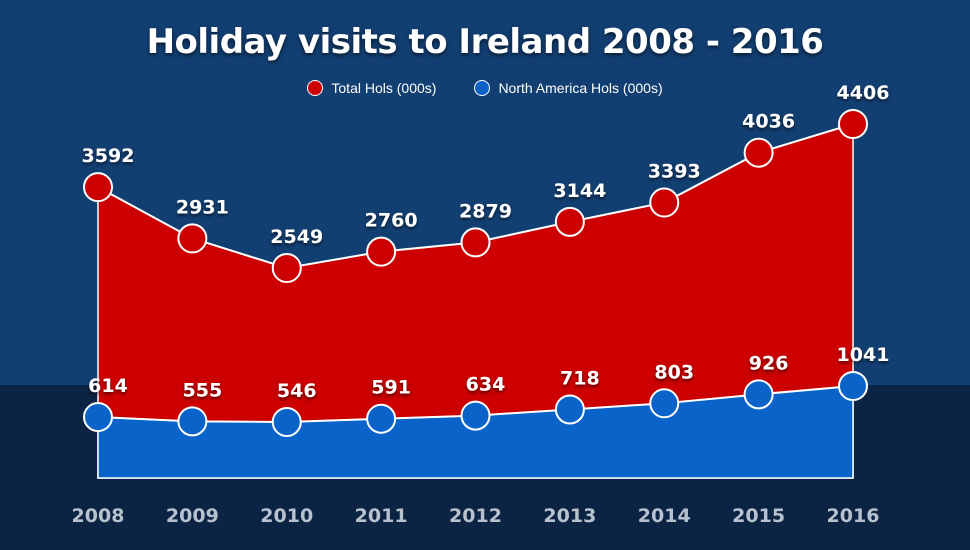  What do you see at coordinates (192, 516) in the screenshot?
I see `x-tick-label-2009: 2009` at bounding box center [192, 516].